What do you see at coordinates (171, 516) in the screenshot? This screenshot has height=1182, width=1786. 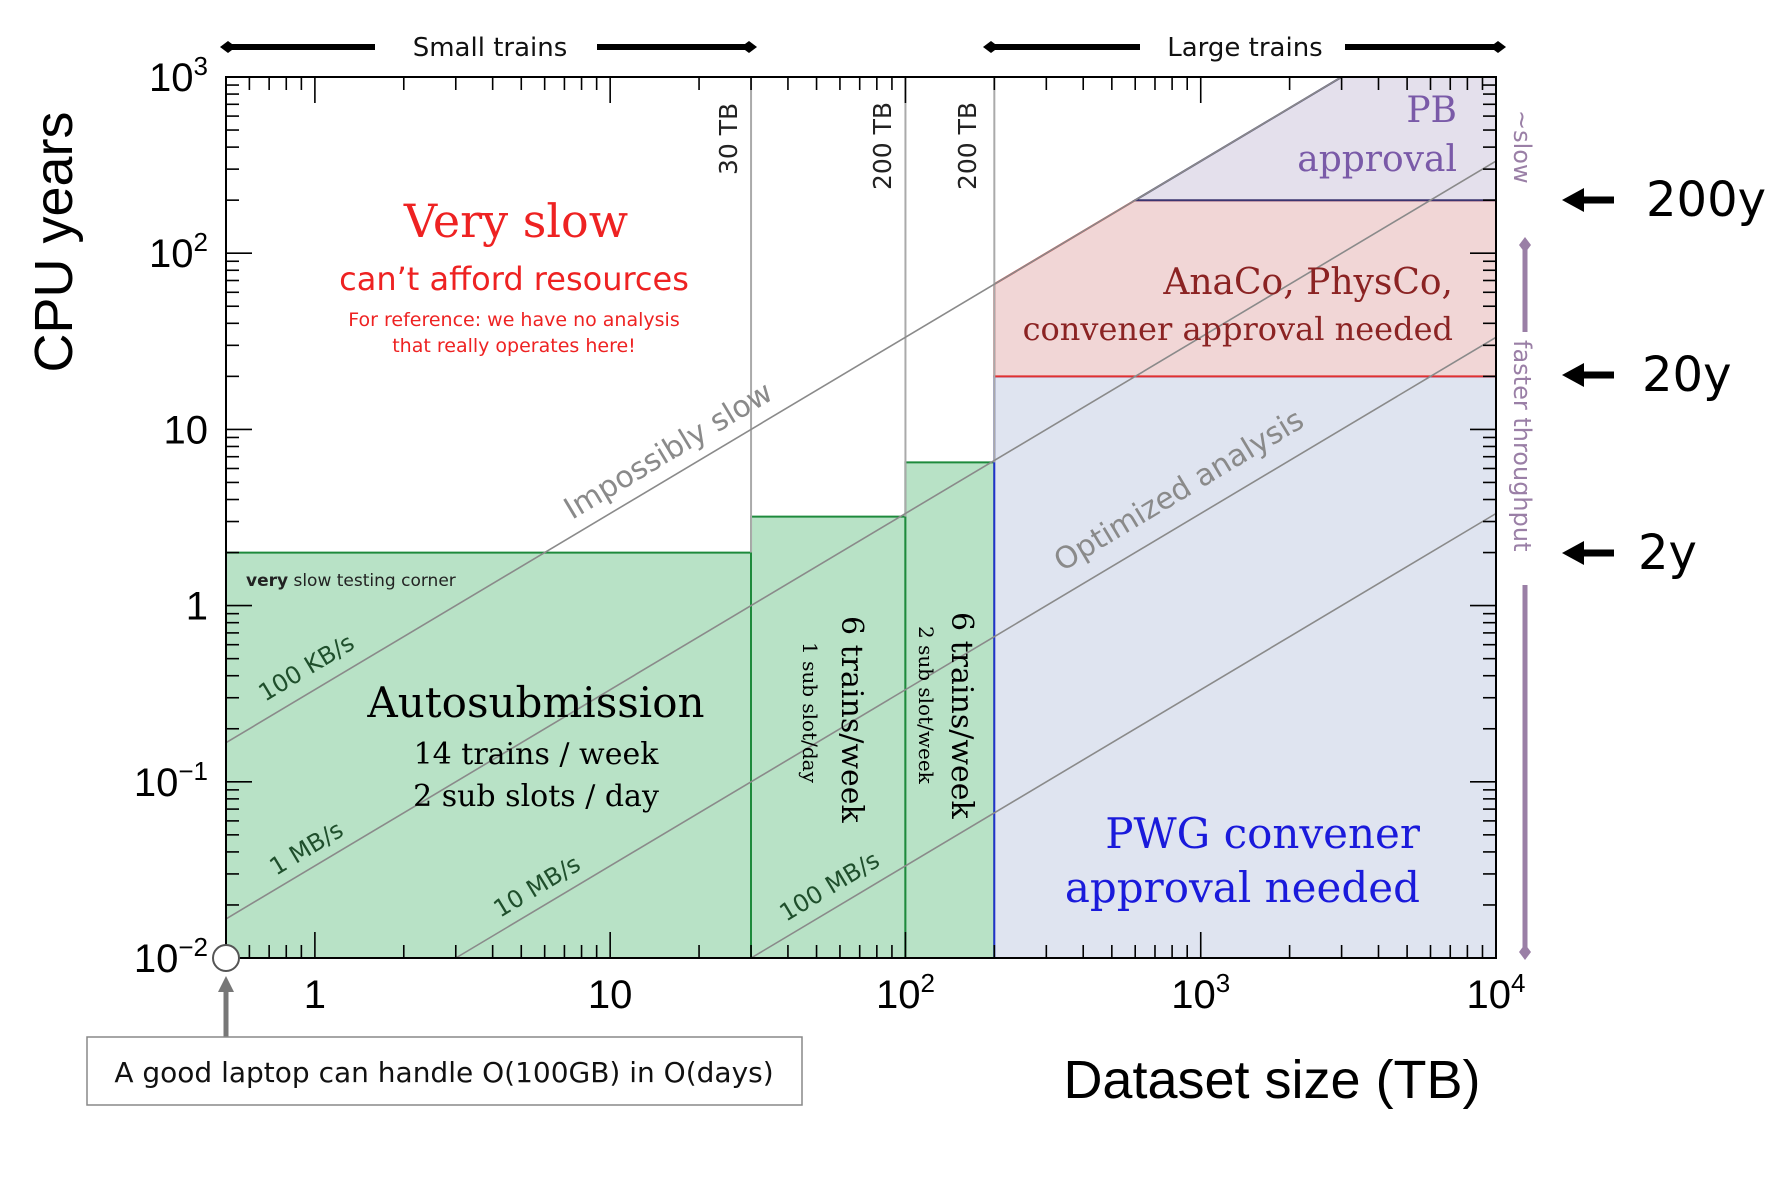 I see `y-tick-labels: 10⁻² 10⁻¹ 1 10 10² 10³` at bounding box center [171, 516].